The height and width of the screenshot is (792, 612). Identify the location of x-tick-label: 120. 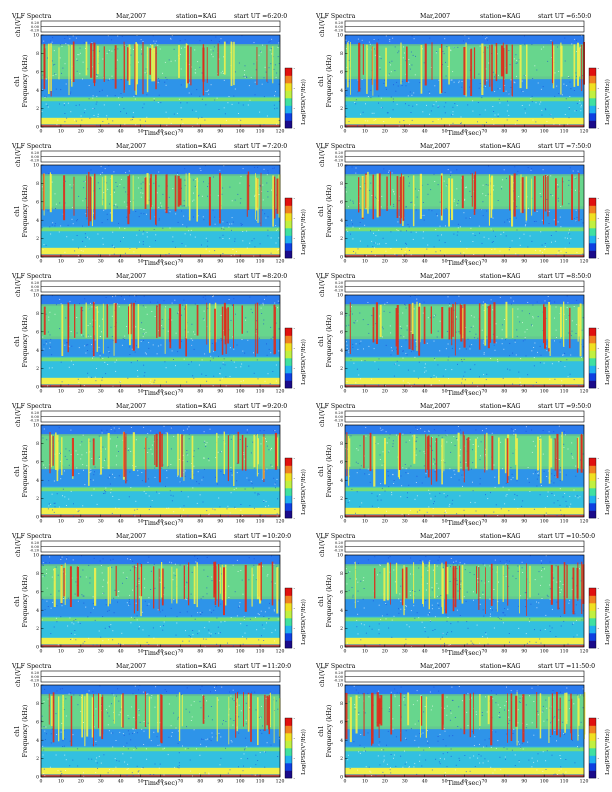
(584, 132).